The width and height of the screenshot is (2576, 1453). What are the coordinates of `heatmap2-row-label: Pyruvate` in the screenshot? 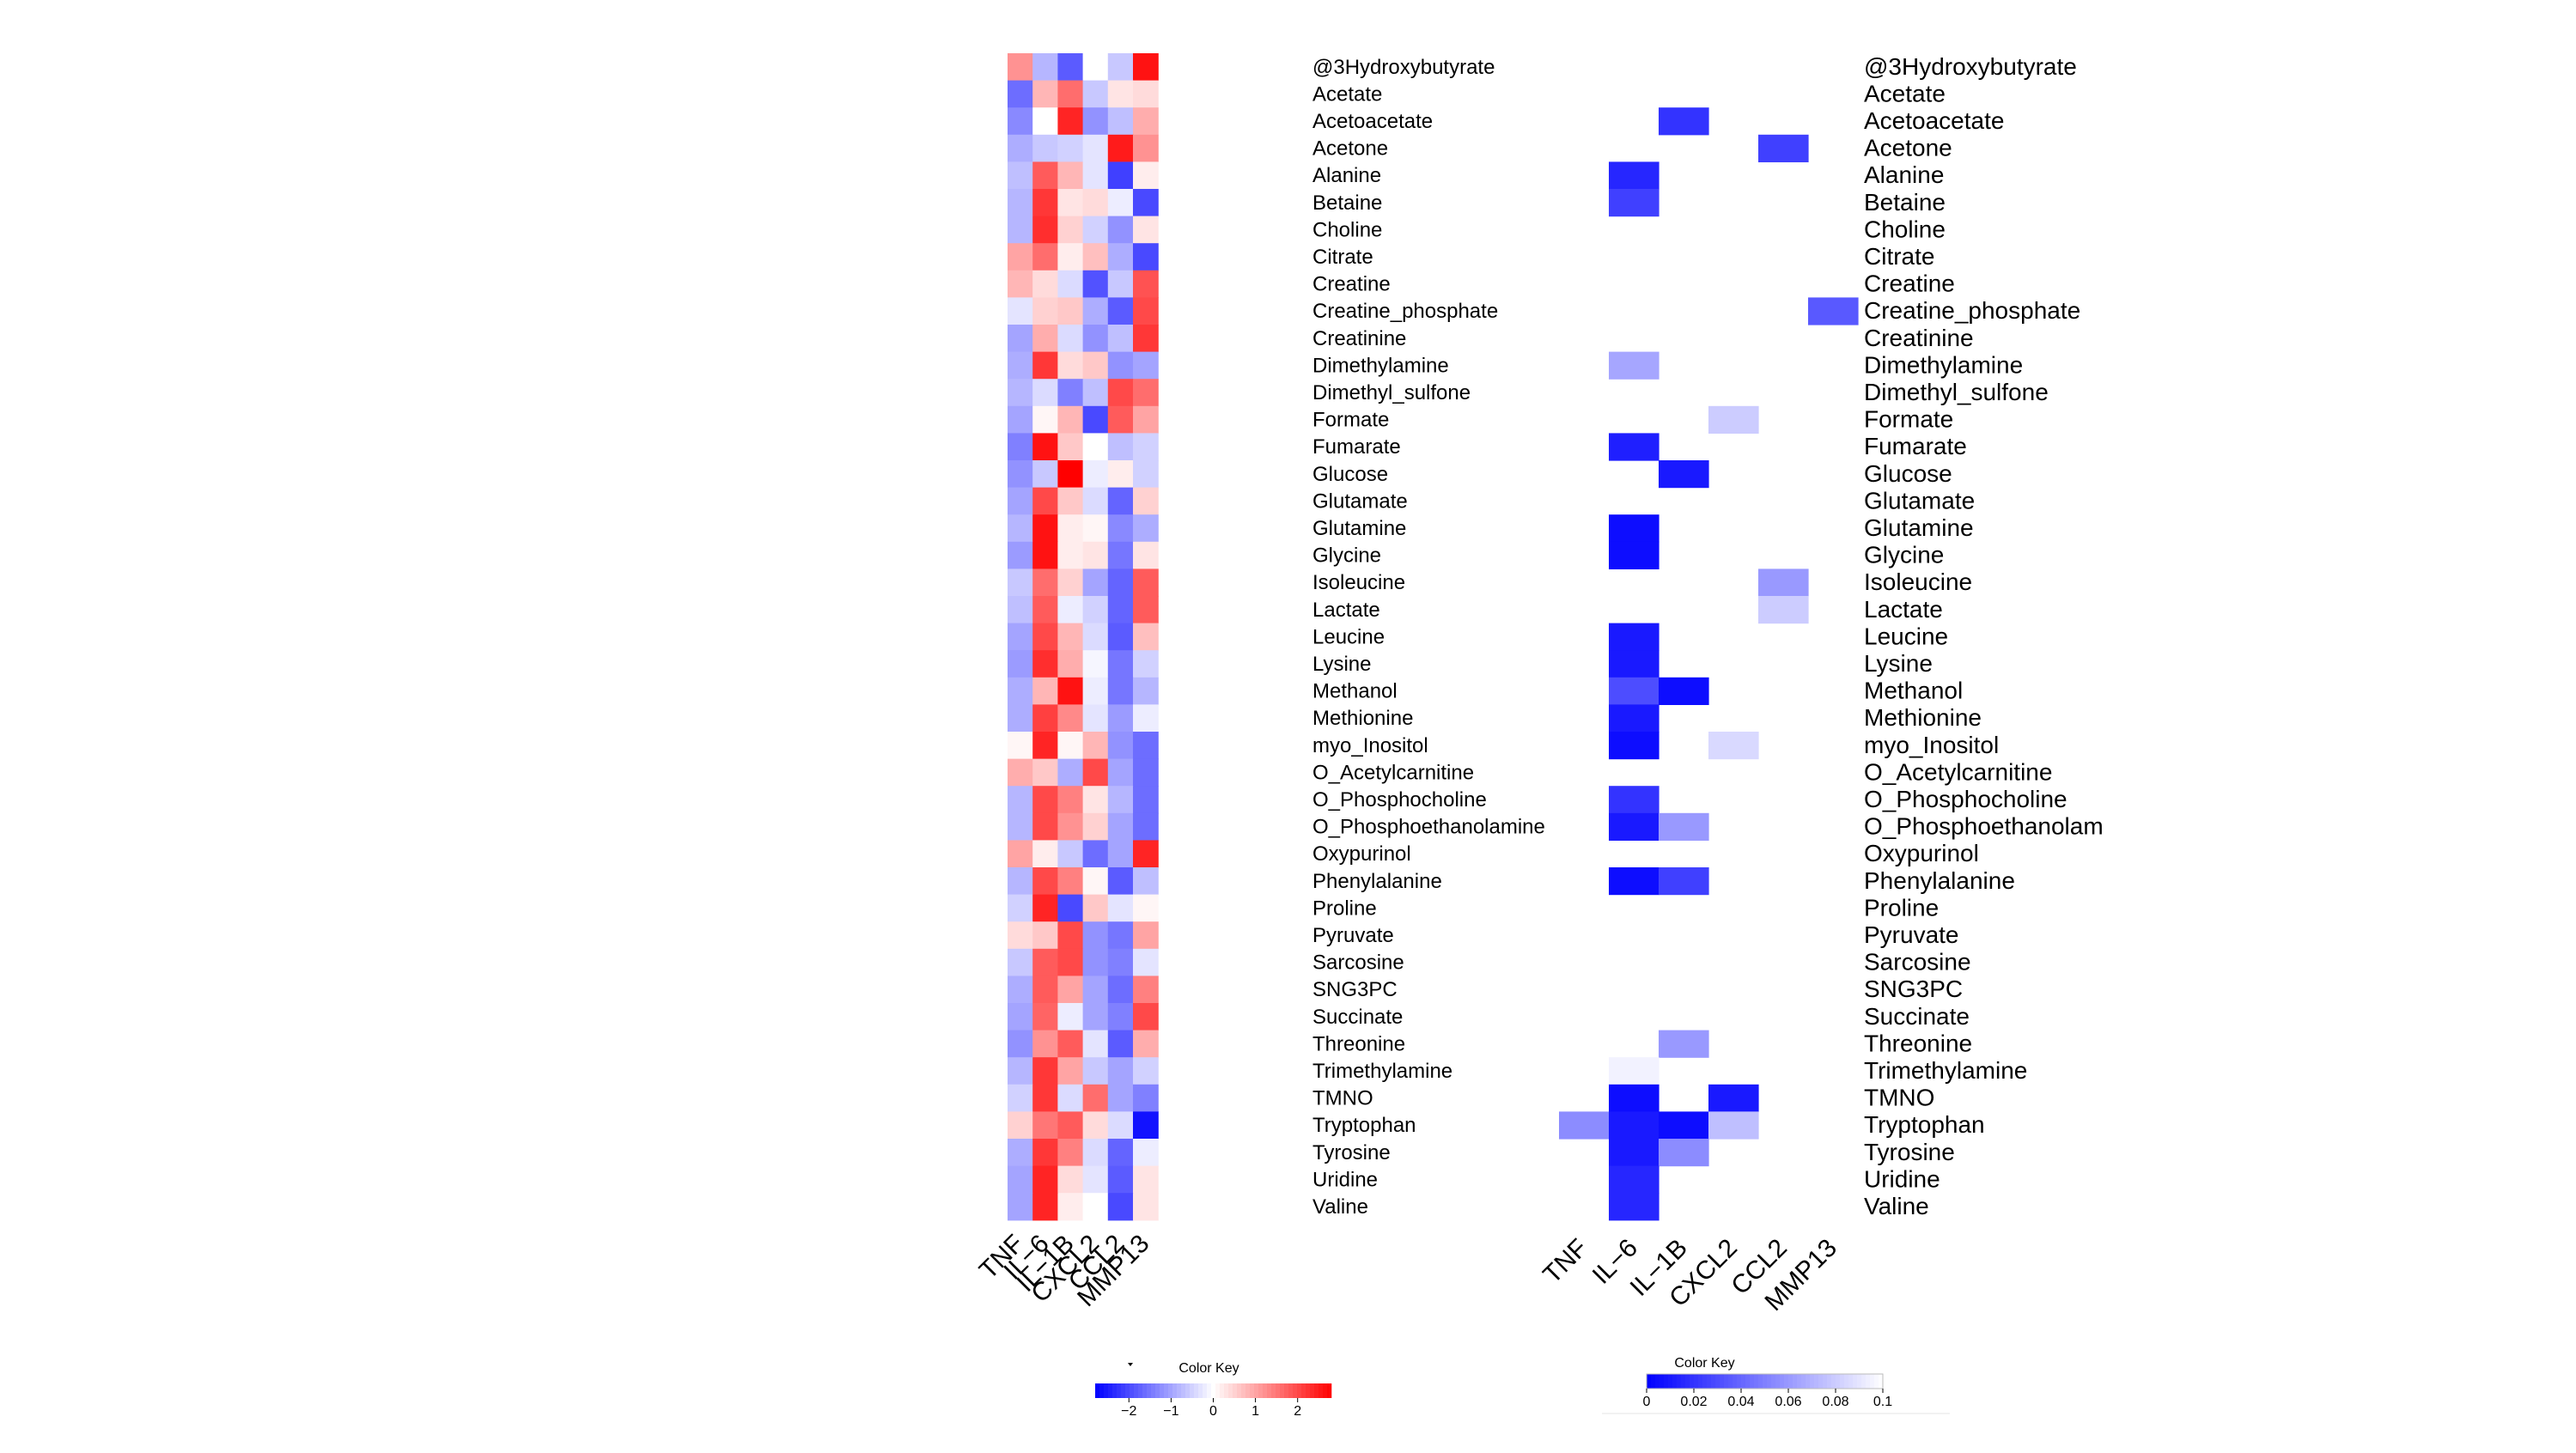 It's located at (1911, 935).